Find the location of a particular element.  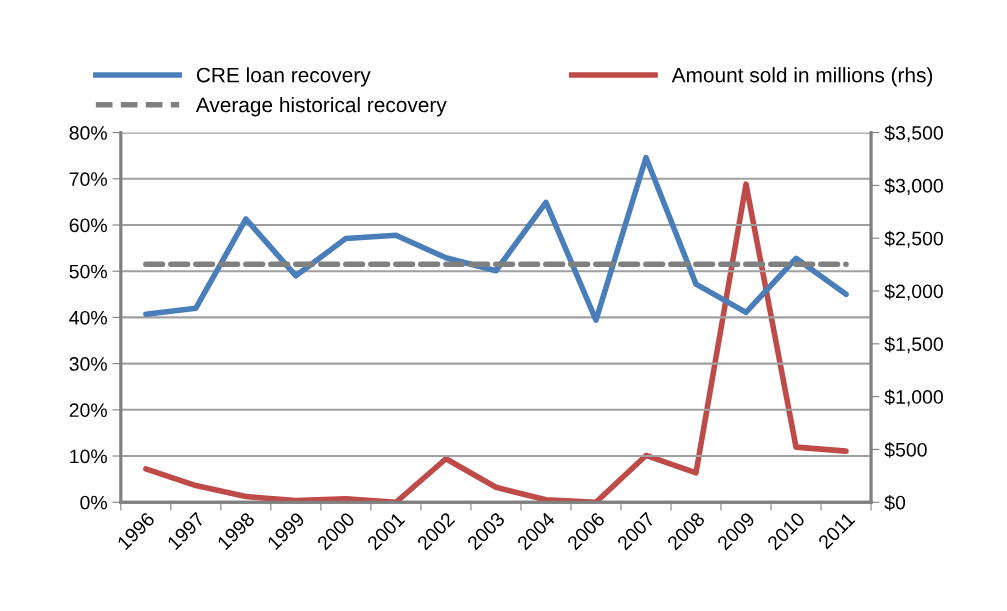

y-tick-label: 0% is located at coordinates (93, 502).